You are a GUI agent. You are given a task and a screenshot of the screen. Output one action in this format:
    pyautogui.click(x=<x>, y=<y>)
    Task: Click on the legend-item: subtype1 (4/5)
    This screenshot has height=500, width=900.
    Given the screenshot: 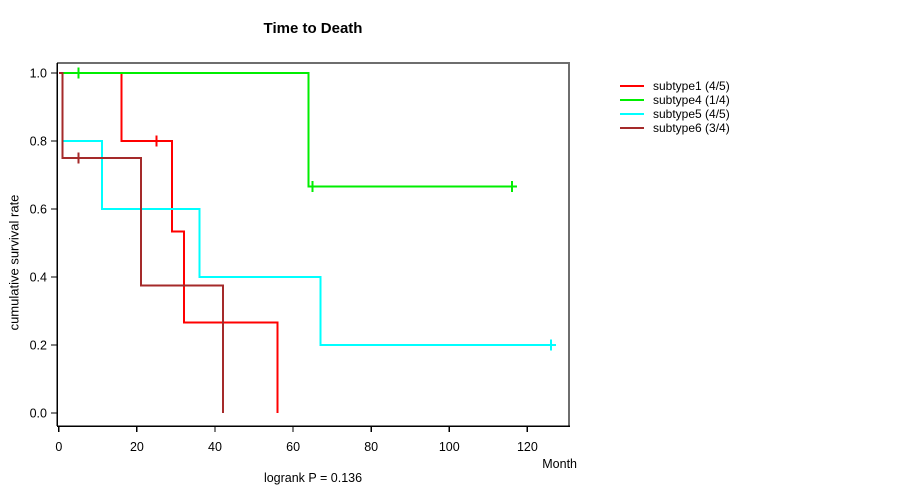 What is the action you would take?
    pyautogui.click(x=675, y=86)
    